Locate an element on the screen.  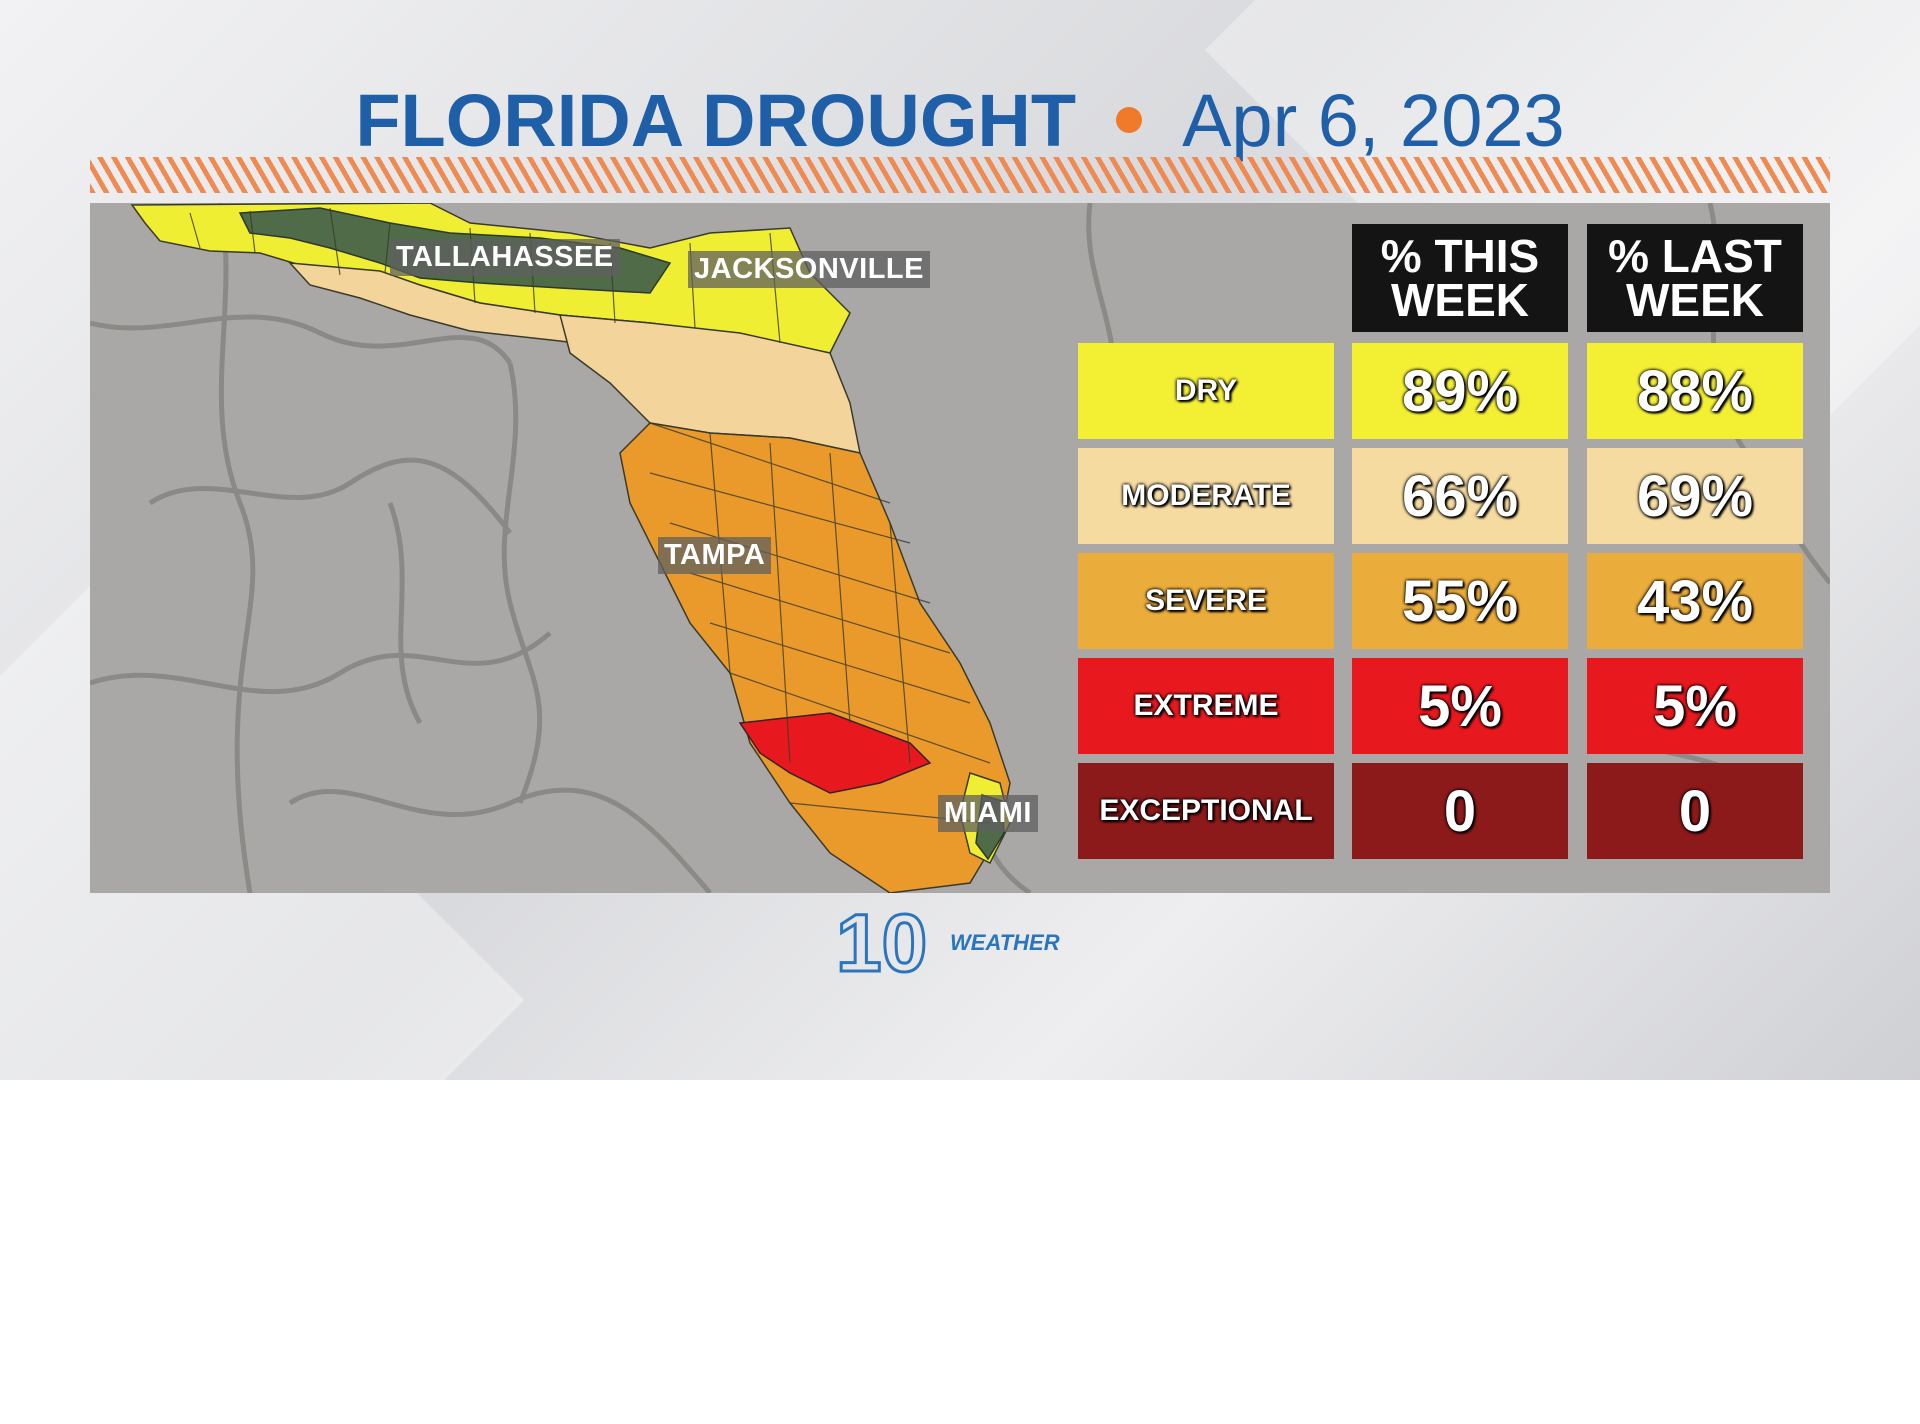
row-exceptional-last-week: 0 is located at coordinates (1695, 811).